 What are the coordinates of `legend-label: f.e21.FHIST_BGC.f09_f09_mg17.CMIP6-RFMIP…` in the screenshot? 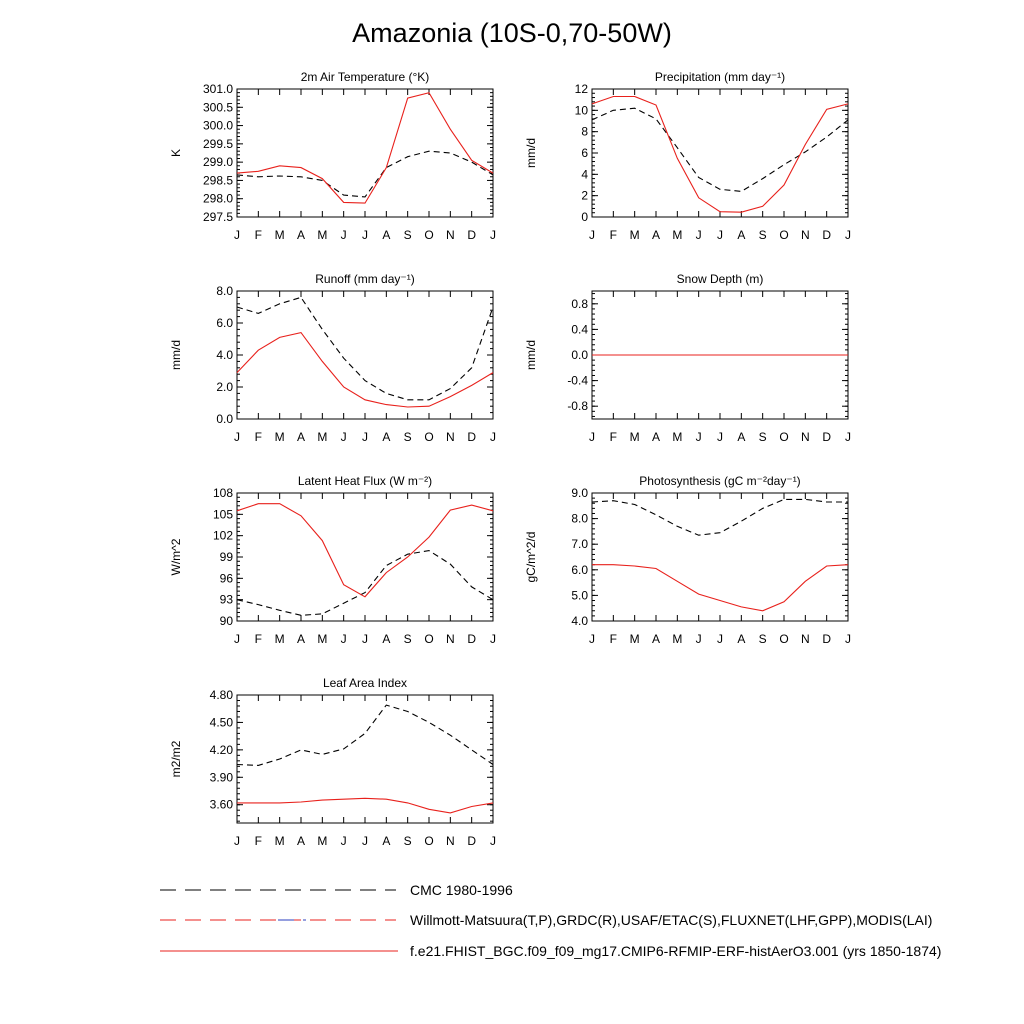 It's located at (676, 951).